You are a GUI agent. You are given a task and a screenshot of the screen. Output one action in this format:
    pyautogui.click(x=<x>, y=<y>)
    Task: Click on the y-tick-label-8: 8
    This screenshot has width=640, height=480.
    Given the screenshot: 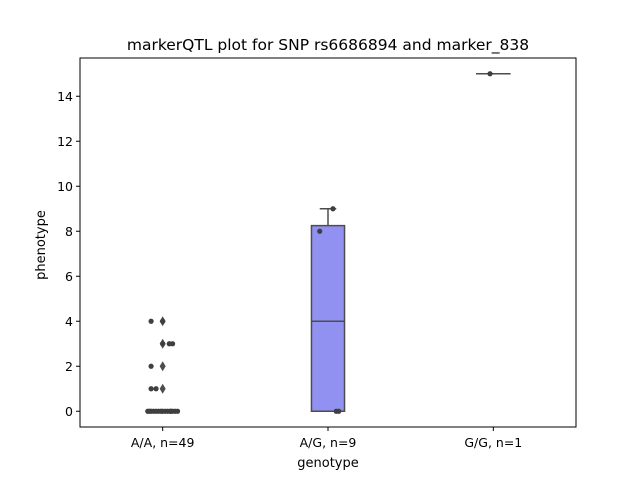 What is the action you would take?
    pyautogui.click(x=69, y=231)
    